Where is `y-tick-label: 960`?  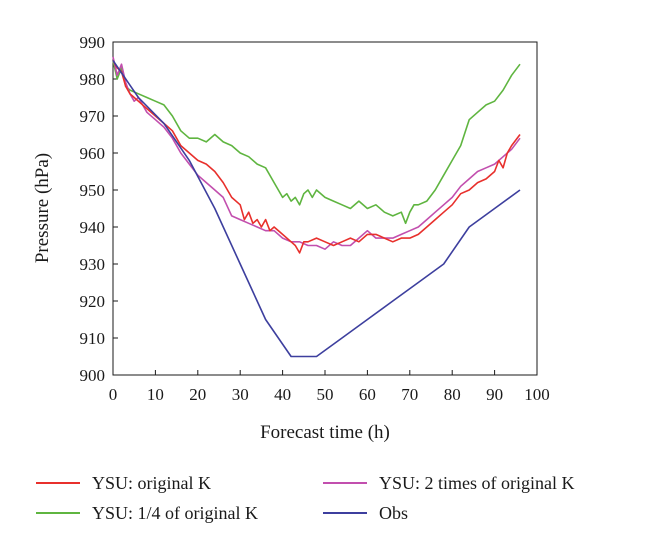
y-tick-label: 960 is located at coordinates (93, 153).